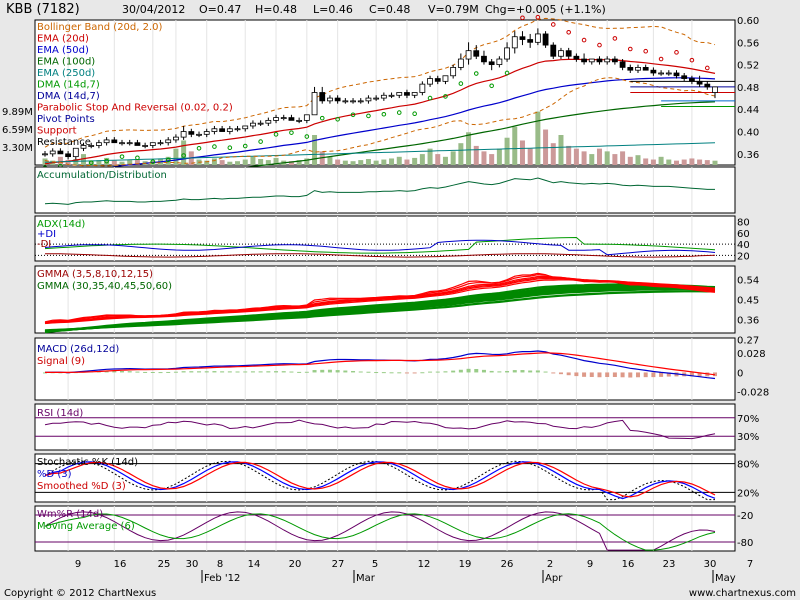  Describe the element at coordinates (748, 419) in the screenshot. I see `y-tick-label: 70%` at that location.